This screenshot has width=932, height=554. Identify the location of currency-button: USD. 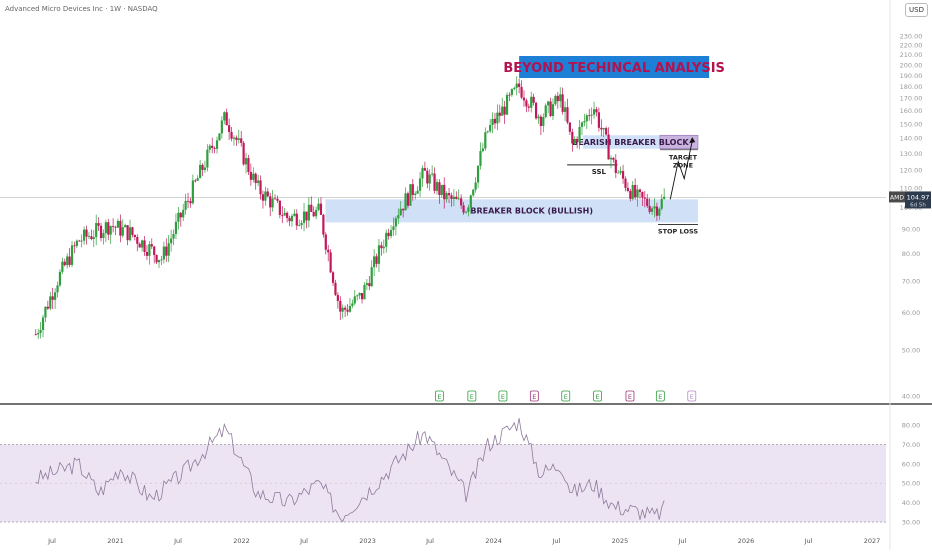
(916, 10).